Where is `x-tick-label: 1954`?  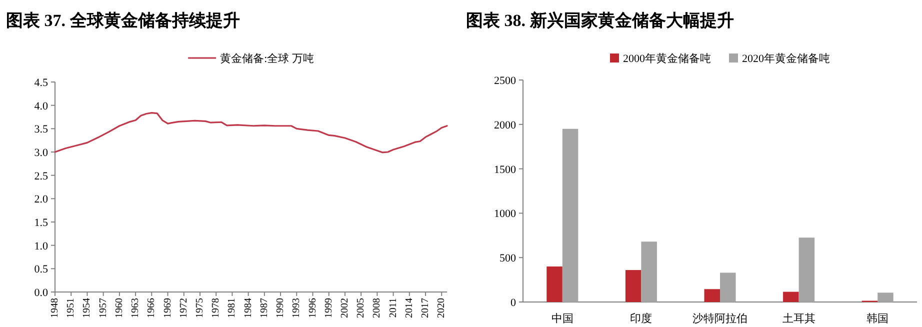
x-tick-label: 1954 is located at coordinates (87, 308).